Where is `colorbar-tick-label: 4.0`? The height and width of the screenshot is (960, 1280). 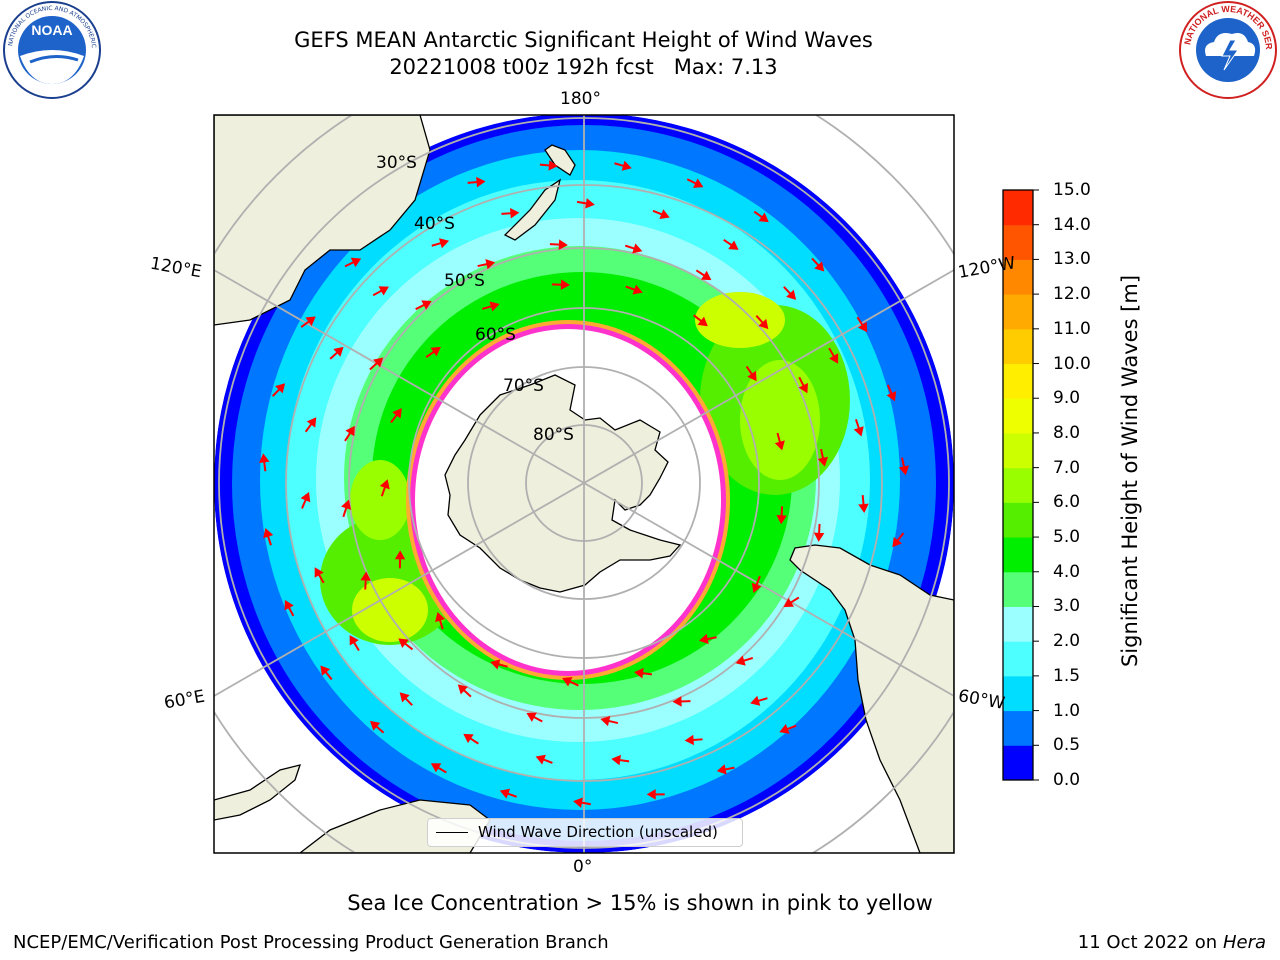 colorbar-tick-label: 4.0 is located at coordinates (1067, 571).